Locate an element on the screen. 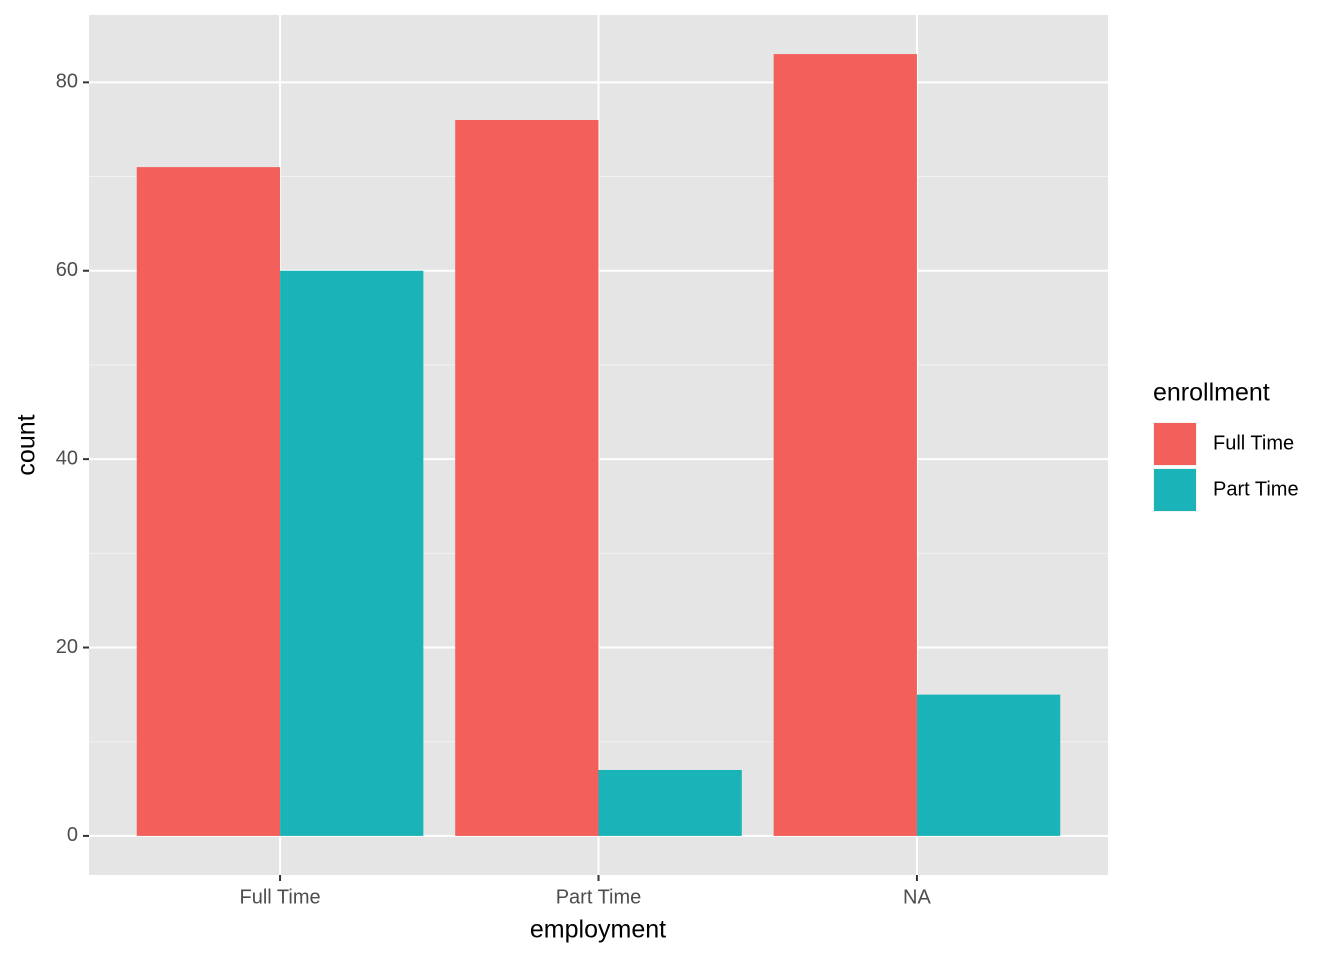 The height and width of the screenshot is (960, 1344). y-tick-label: 60 is located at coordinates (67, 270).